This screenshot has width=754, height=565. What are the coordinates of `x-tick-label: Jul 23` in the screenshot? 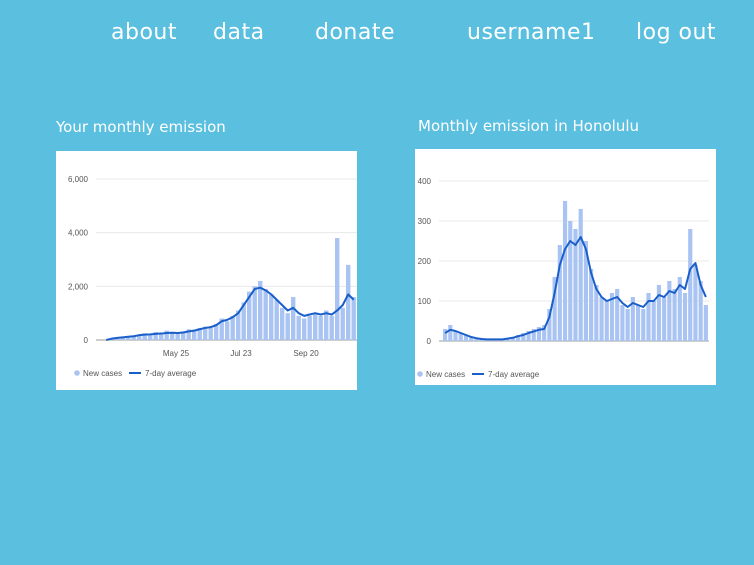 It's located at (241, 353).